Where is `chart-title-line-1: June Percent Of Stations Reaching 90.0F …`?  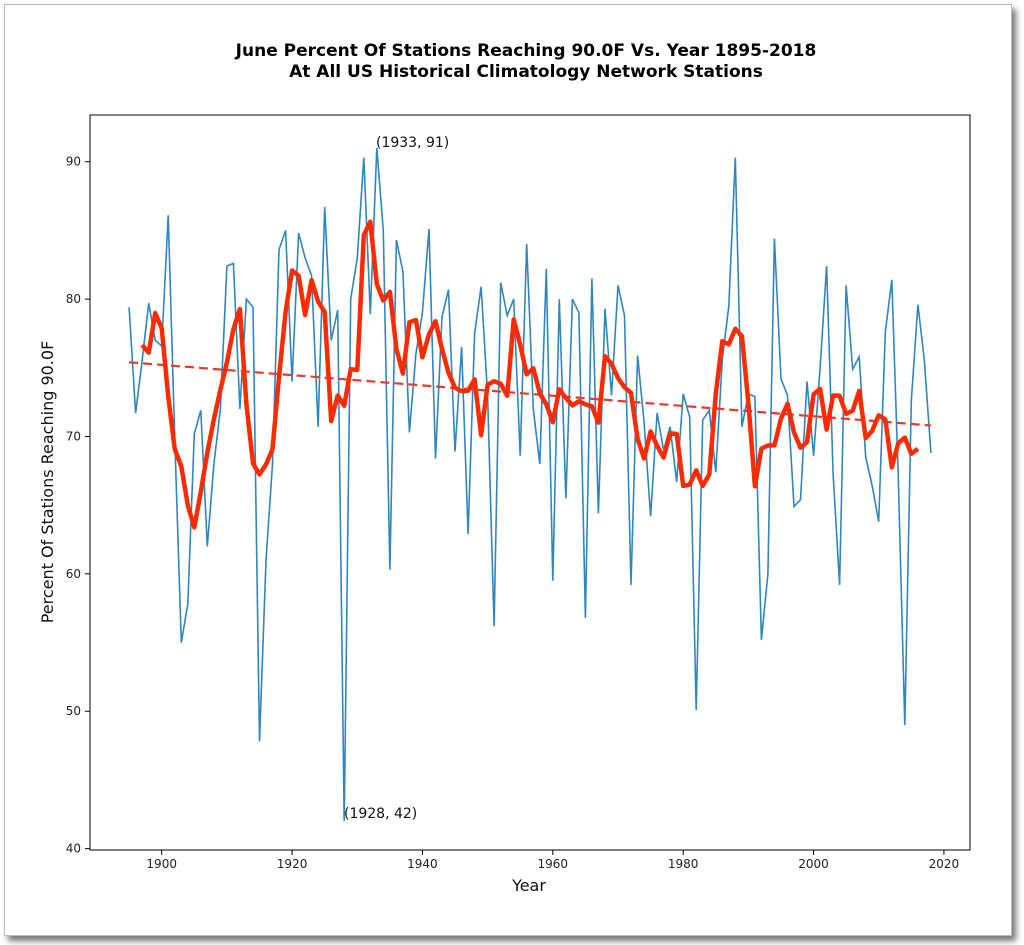
chart-title-line-1: June Percent Of Stations Reaching 90.0F … is located at coordinates (526, 51).